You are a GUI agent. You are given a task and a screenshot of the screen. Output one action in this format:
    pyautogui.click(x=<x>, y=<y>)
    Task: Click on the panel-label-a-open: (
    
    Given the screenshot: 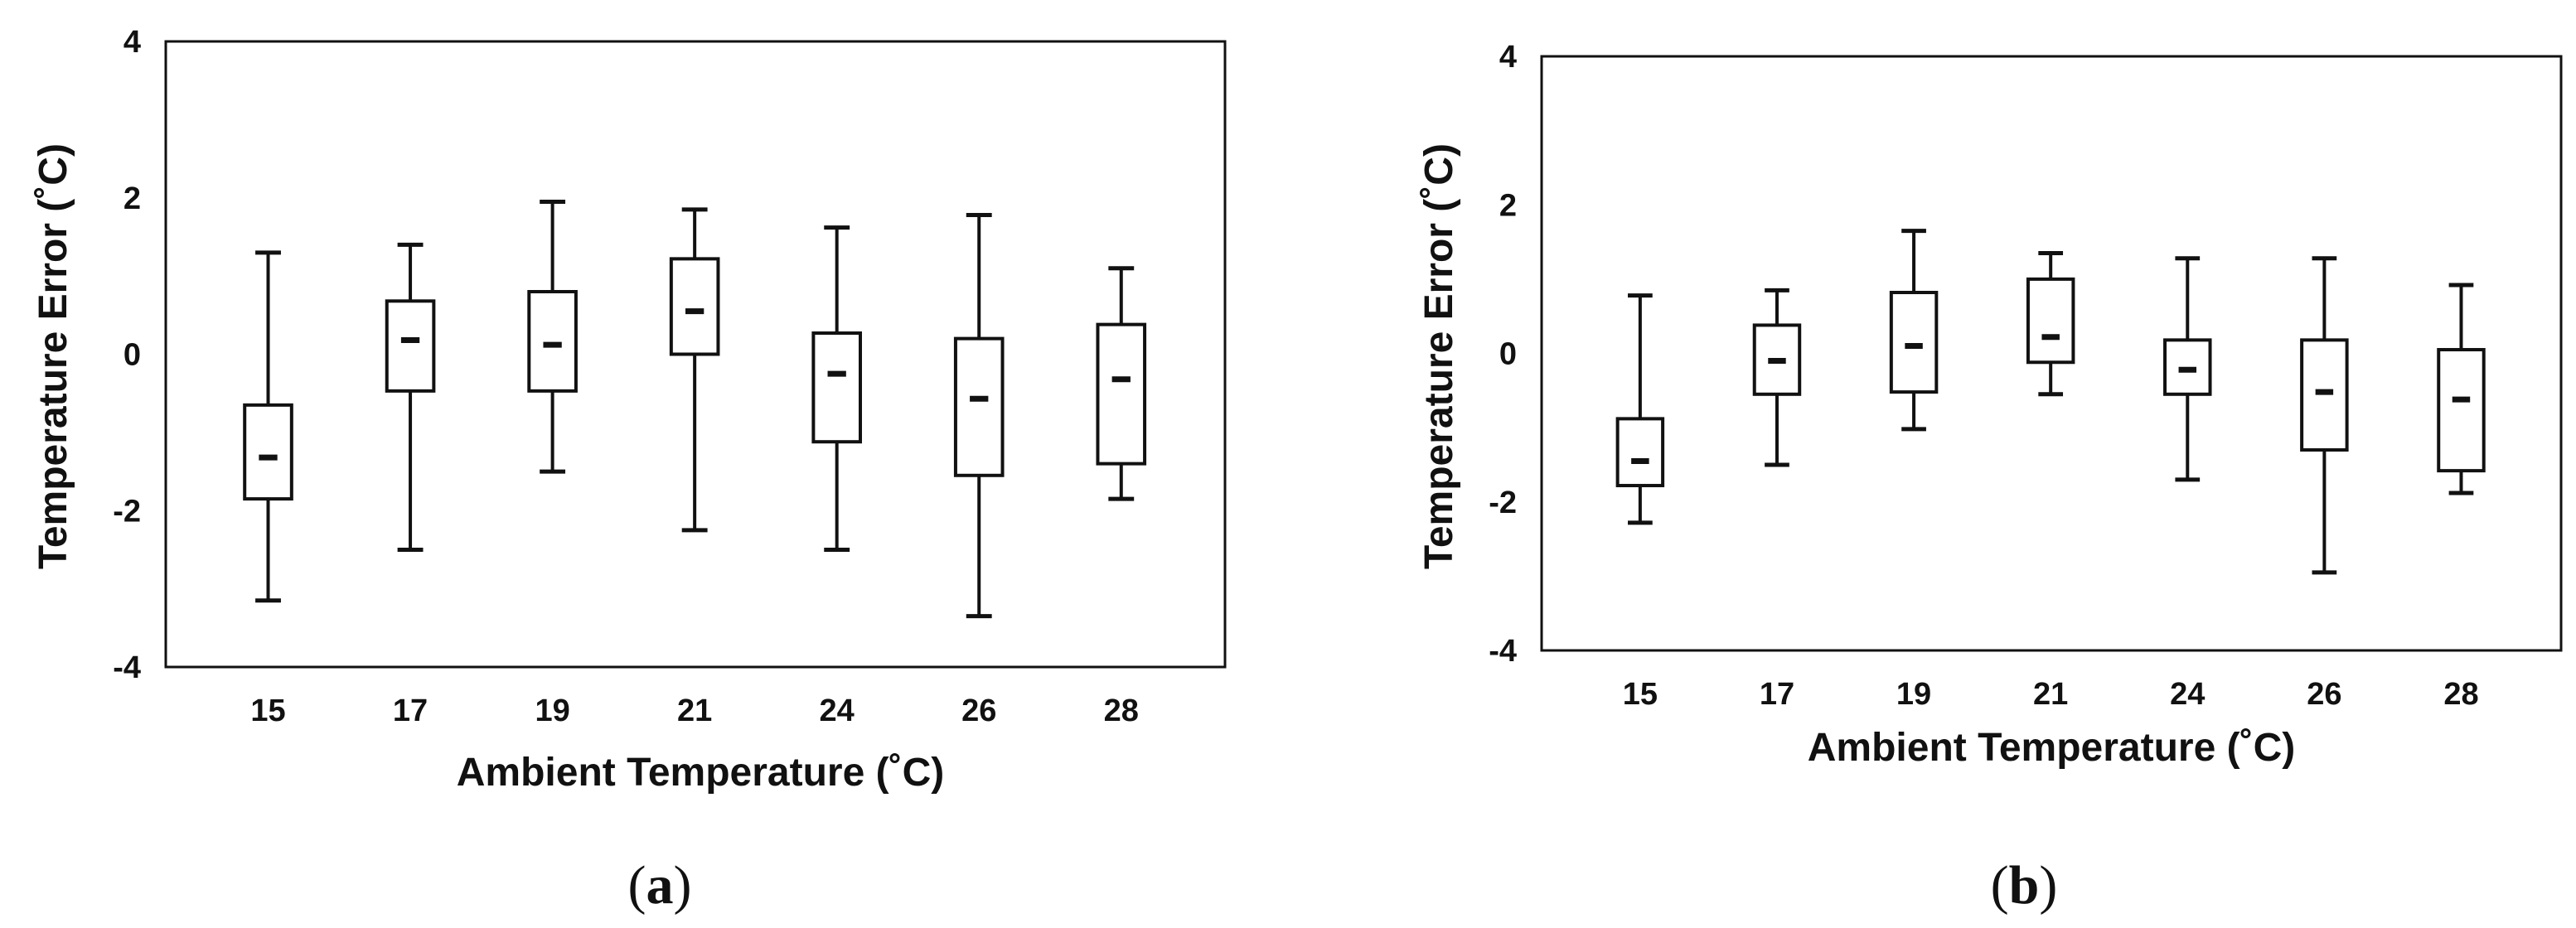 What is the action you would take?
    pyautogui.click(x=637, y=886)
    